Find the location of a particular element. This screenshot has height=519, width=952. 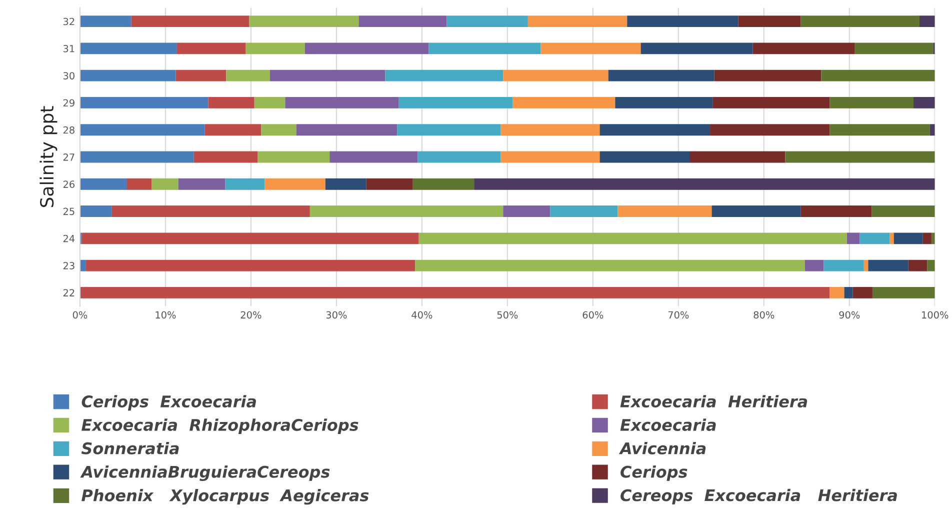

y-axis-title: Salinity ppt is located at coordinates (49, 157).